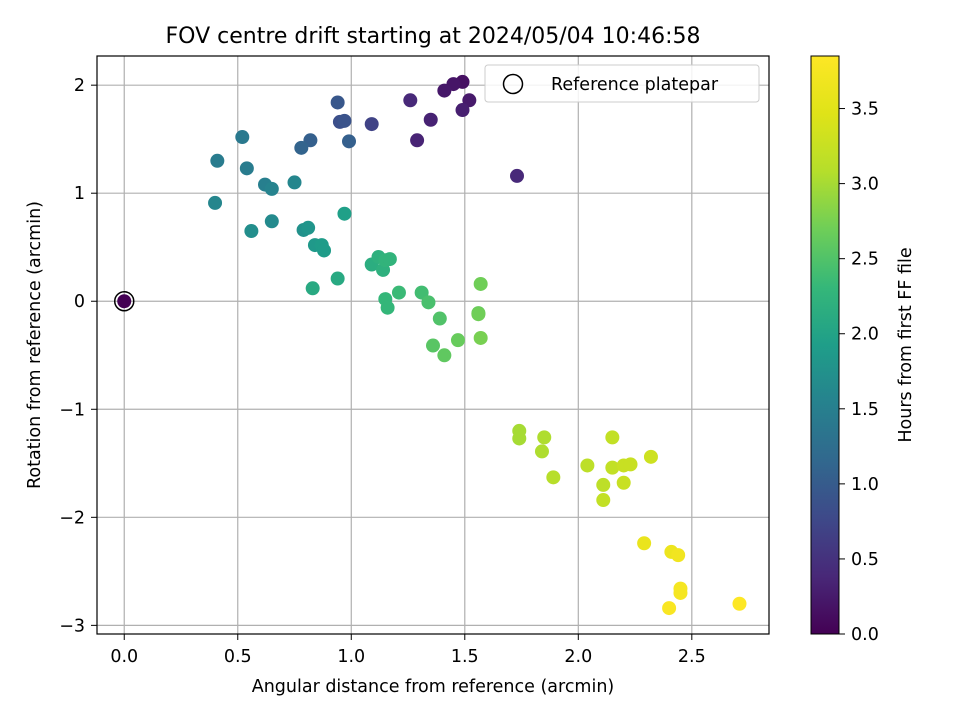 This screenshot has width=960, height=720. What do you see at coordinates (692, 657) in the screenshot?
I see `x-tick-label: 2.5` at bounding box center [692, 657].